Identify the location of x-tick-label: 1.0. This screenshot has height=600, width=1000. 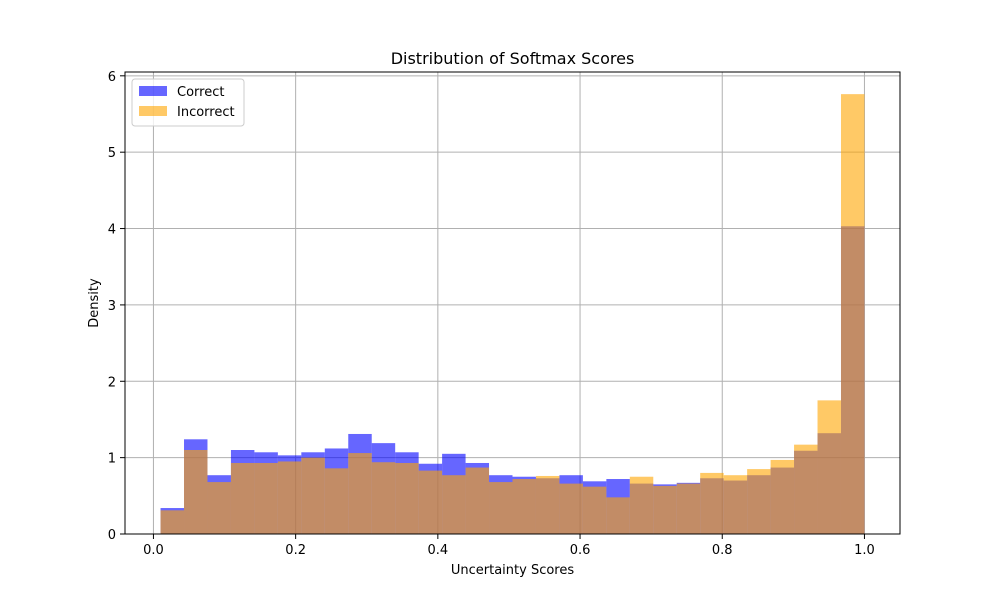
(864, 550).